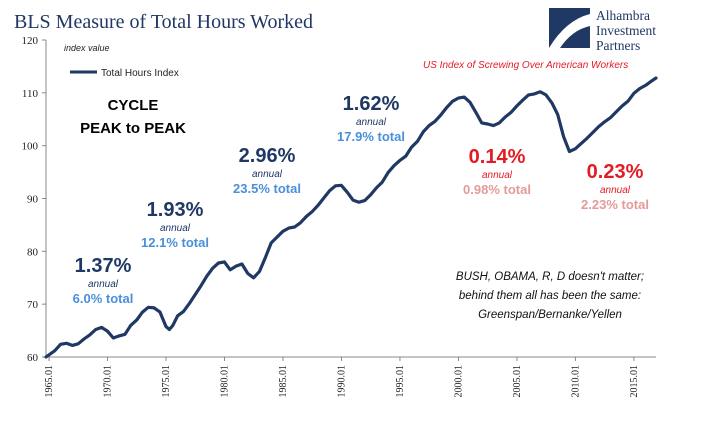  Describe the element at coordinates (224, 381) in the screenshot. I see `x-tick-label: 1980.01` at that location.